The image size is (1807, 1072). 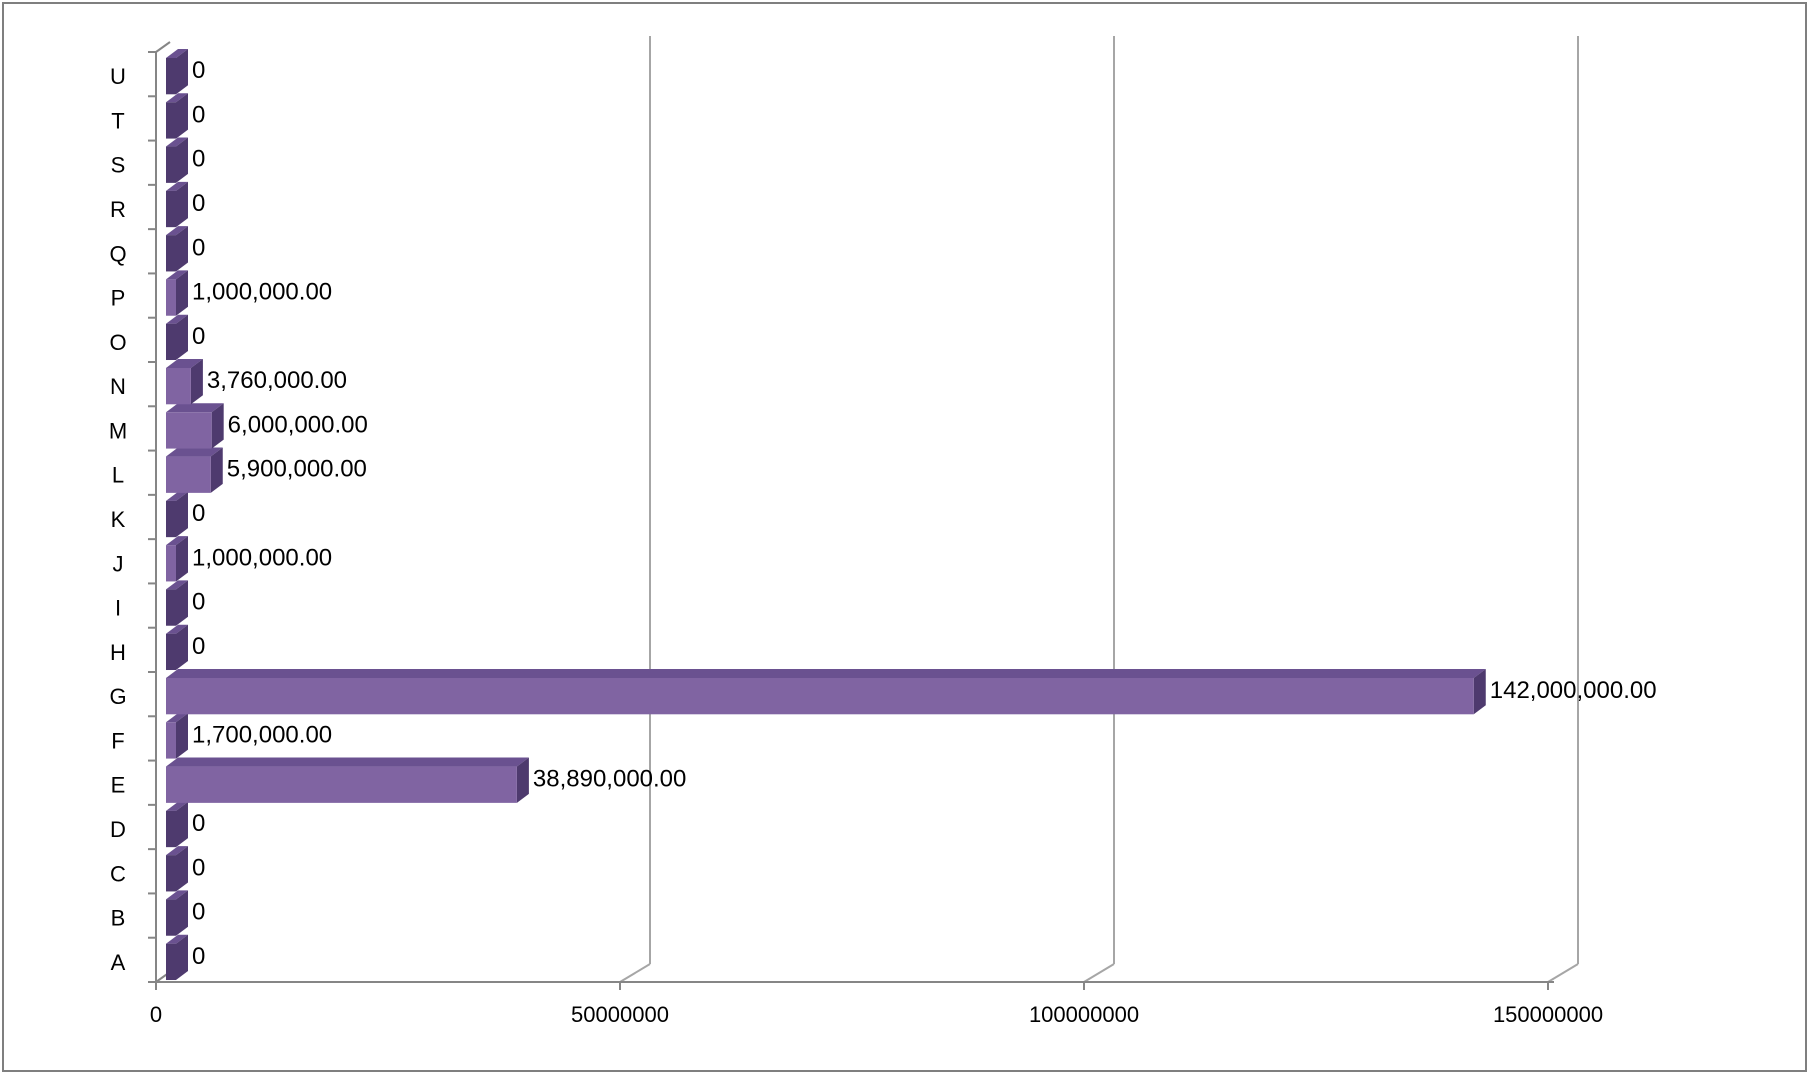 I want to click on category-label: S, so click(x=118, y=165).